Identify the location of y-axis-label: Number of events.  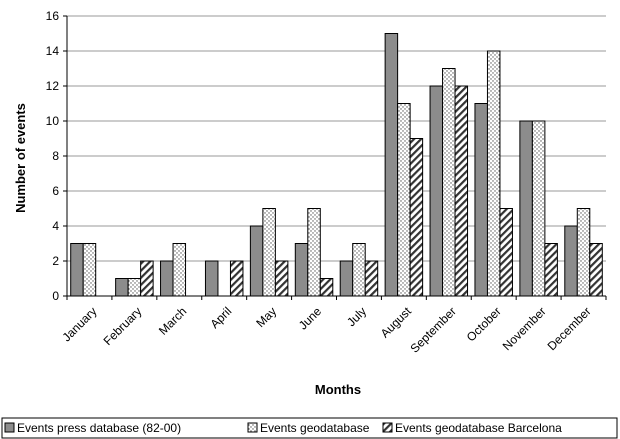
(20, 158).